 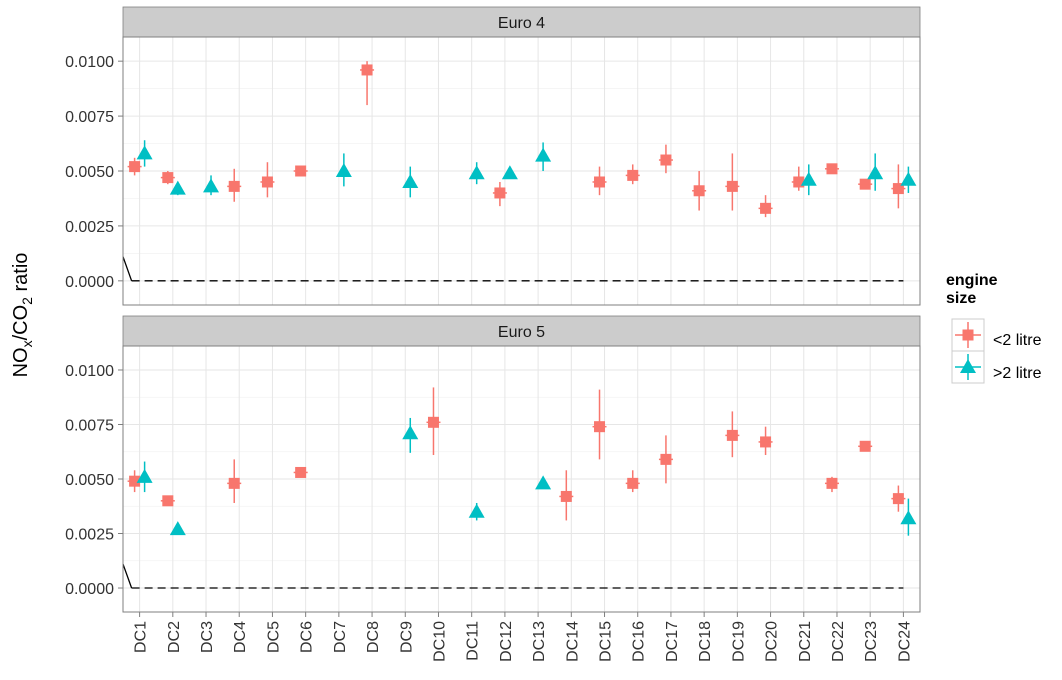 I want to click on x-tick-label: DC24, so click(x=904, y=641).